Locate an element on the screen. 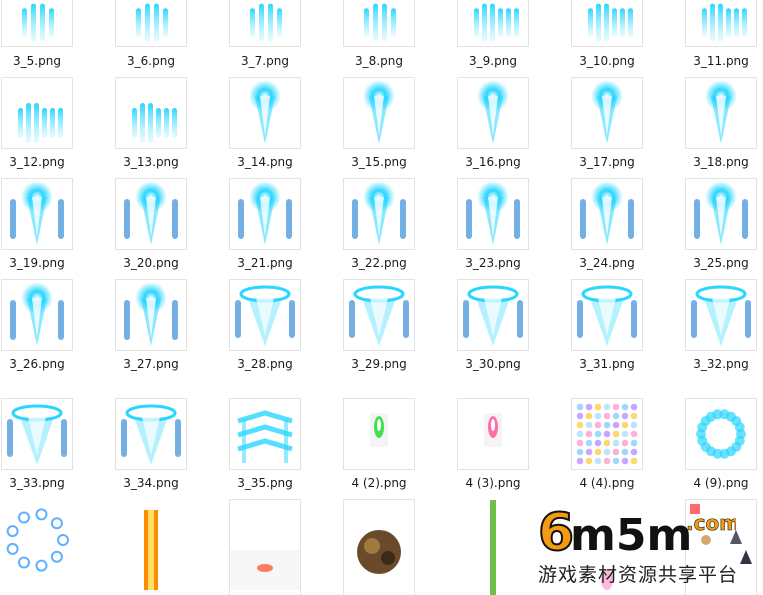 The height and width of the screenshot is (595, 763). green-bullet-icon is located at coordinates (379, 434).